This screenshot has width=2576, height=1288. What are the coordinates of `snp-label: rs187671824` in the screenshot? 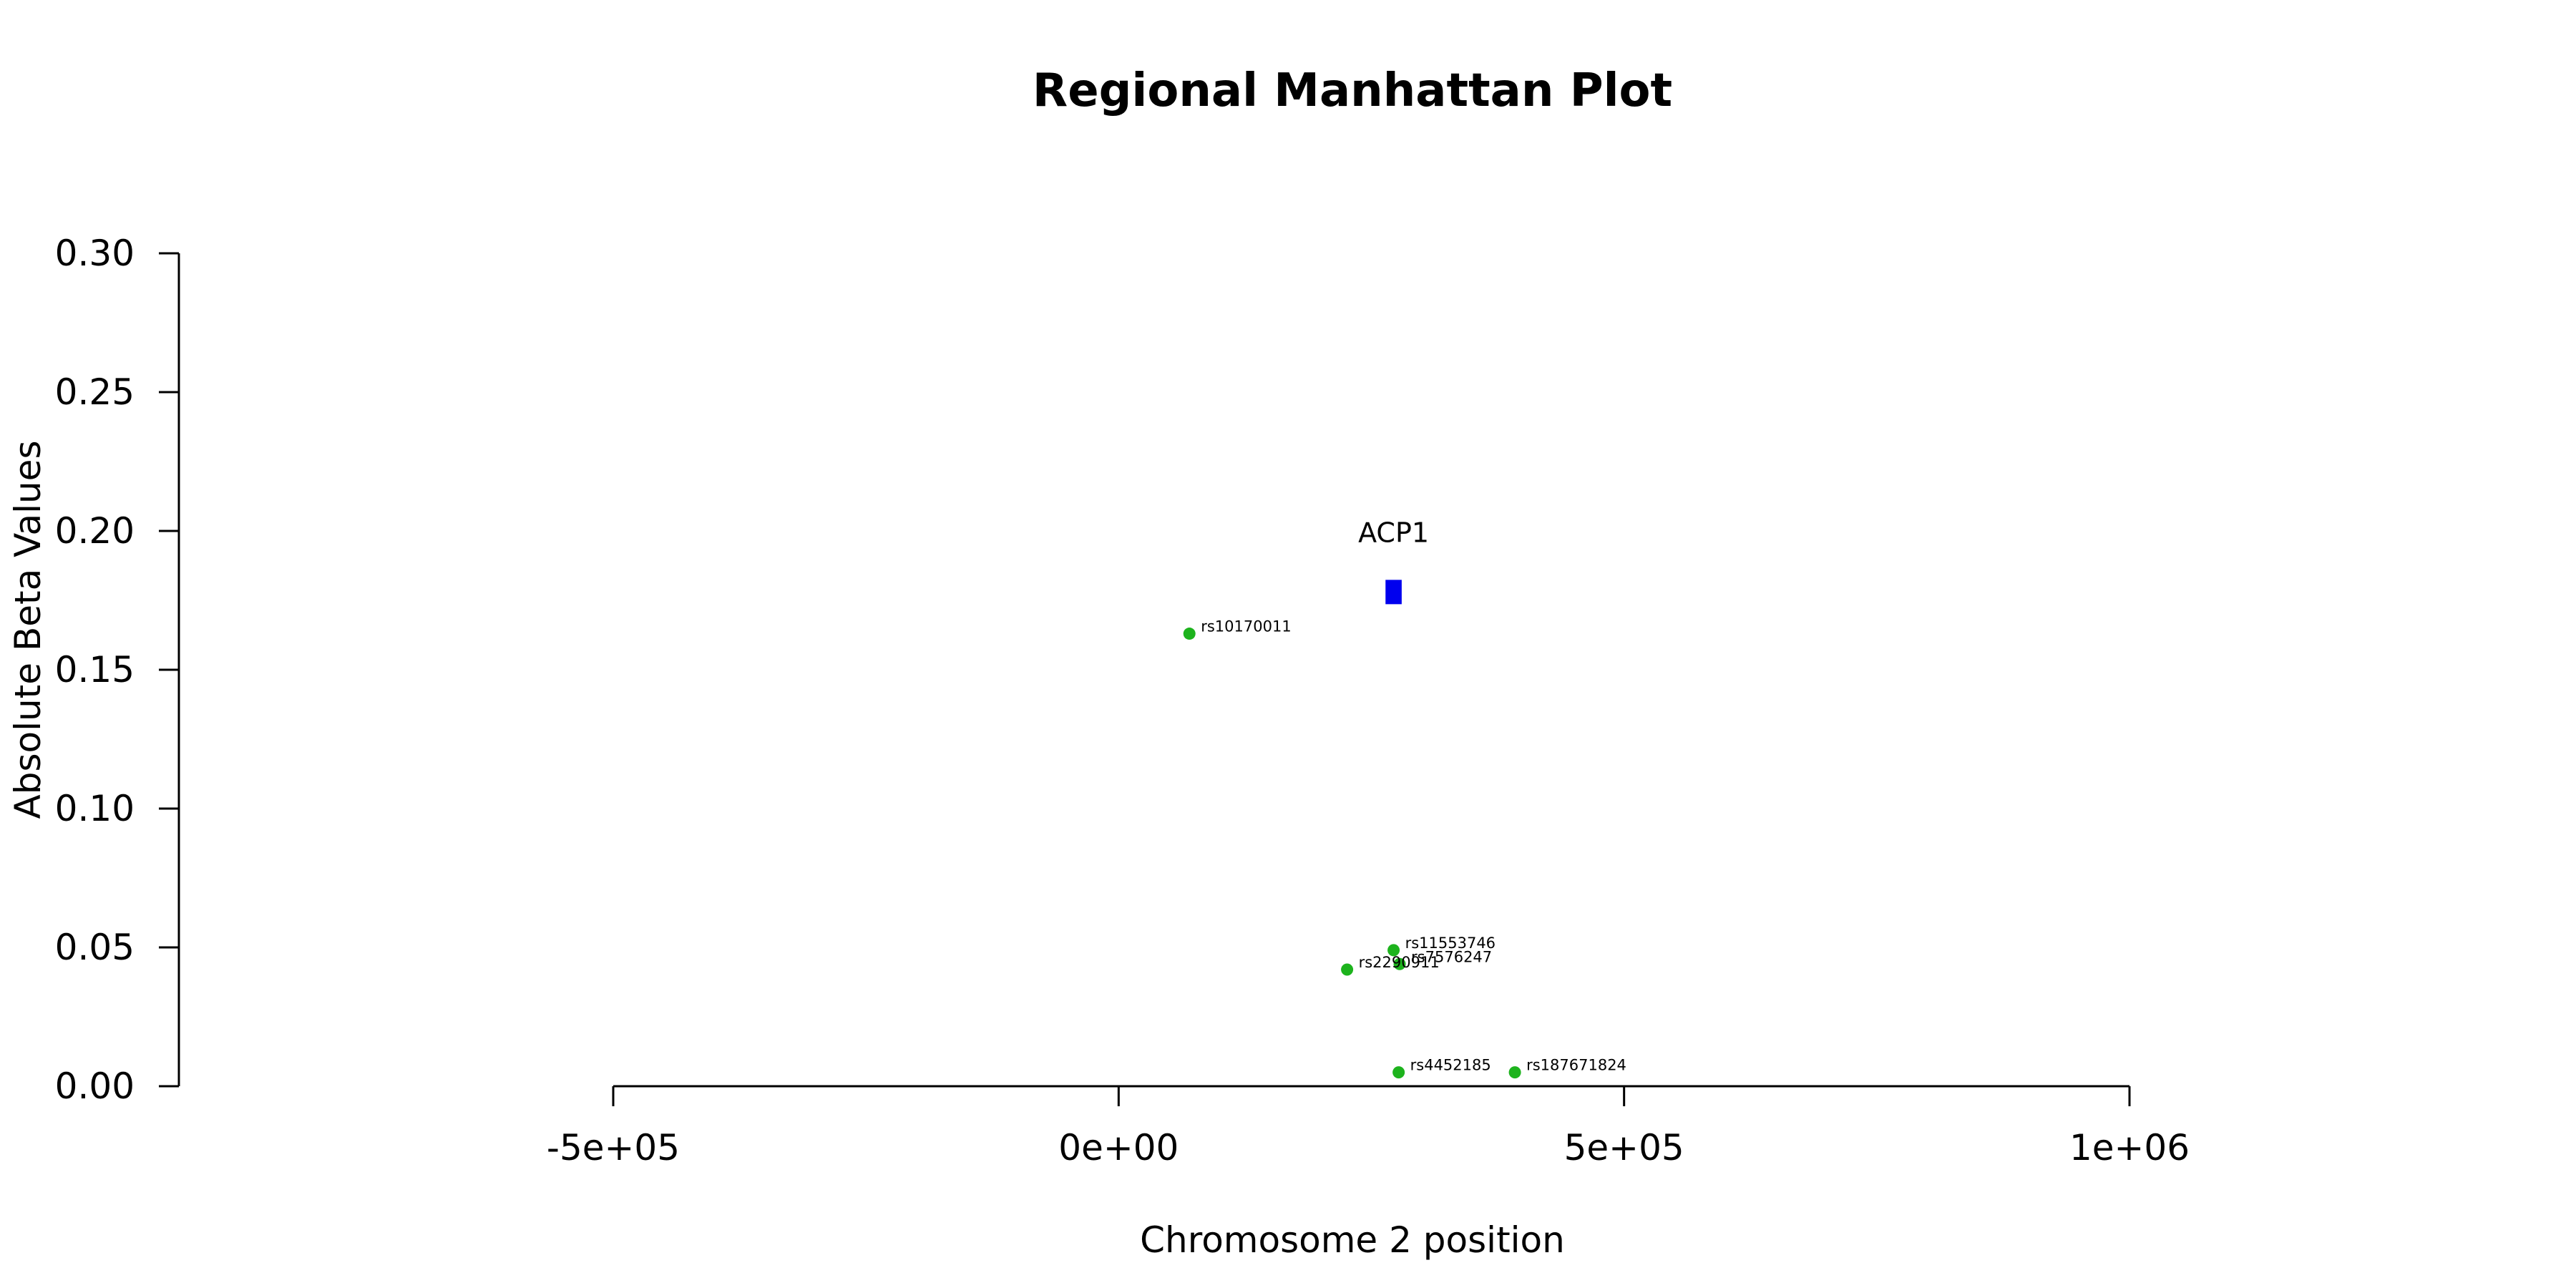 It's located at (1576, 1065).